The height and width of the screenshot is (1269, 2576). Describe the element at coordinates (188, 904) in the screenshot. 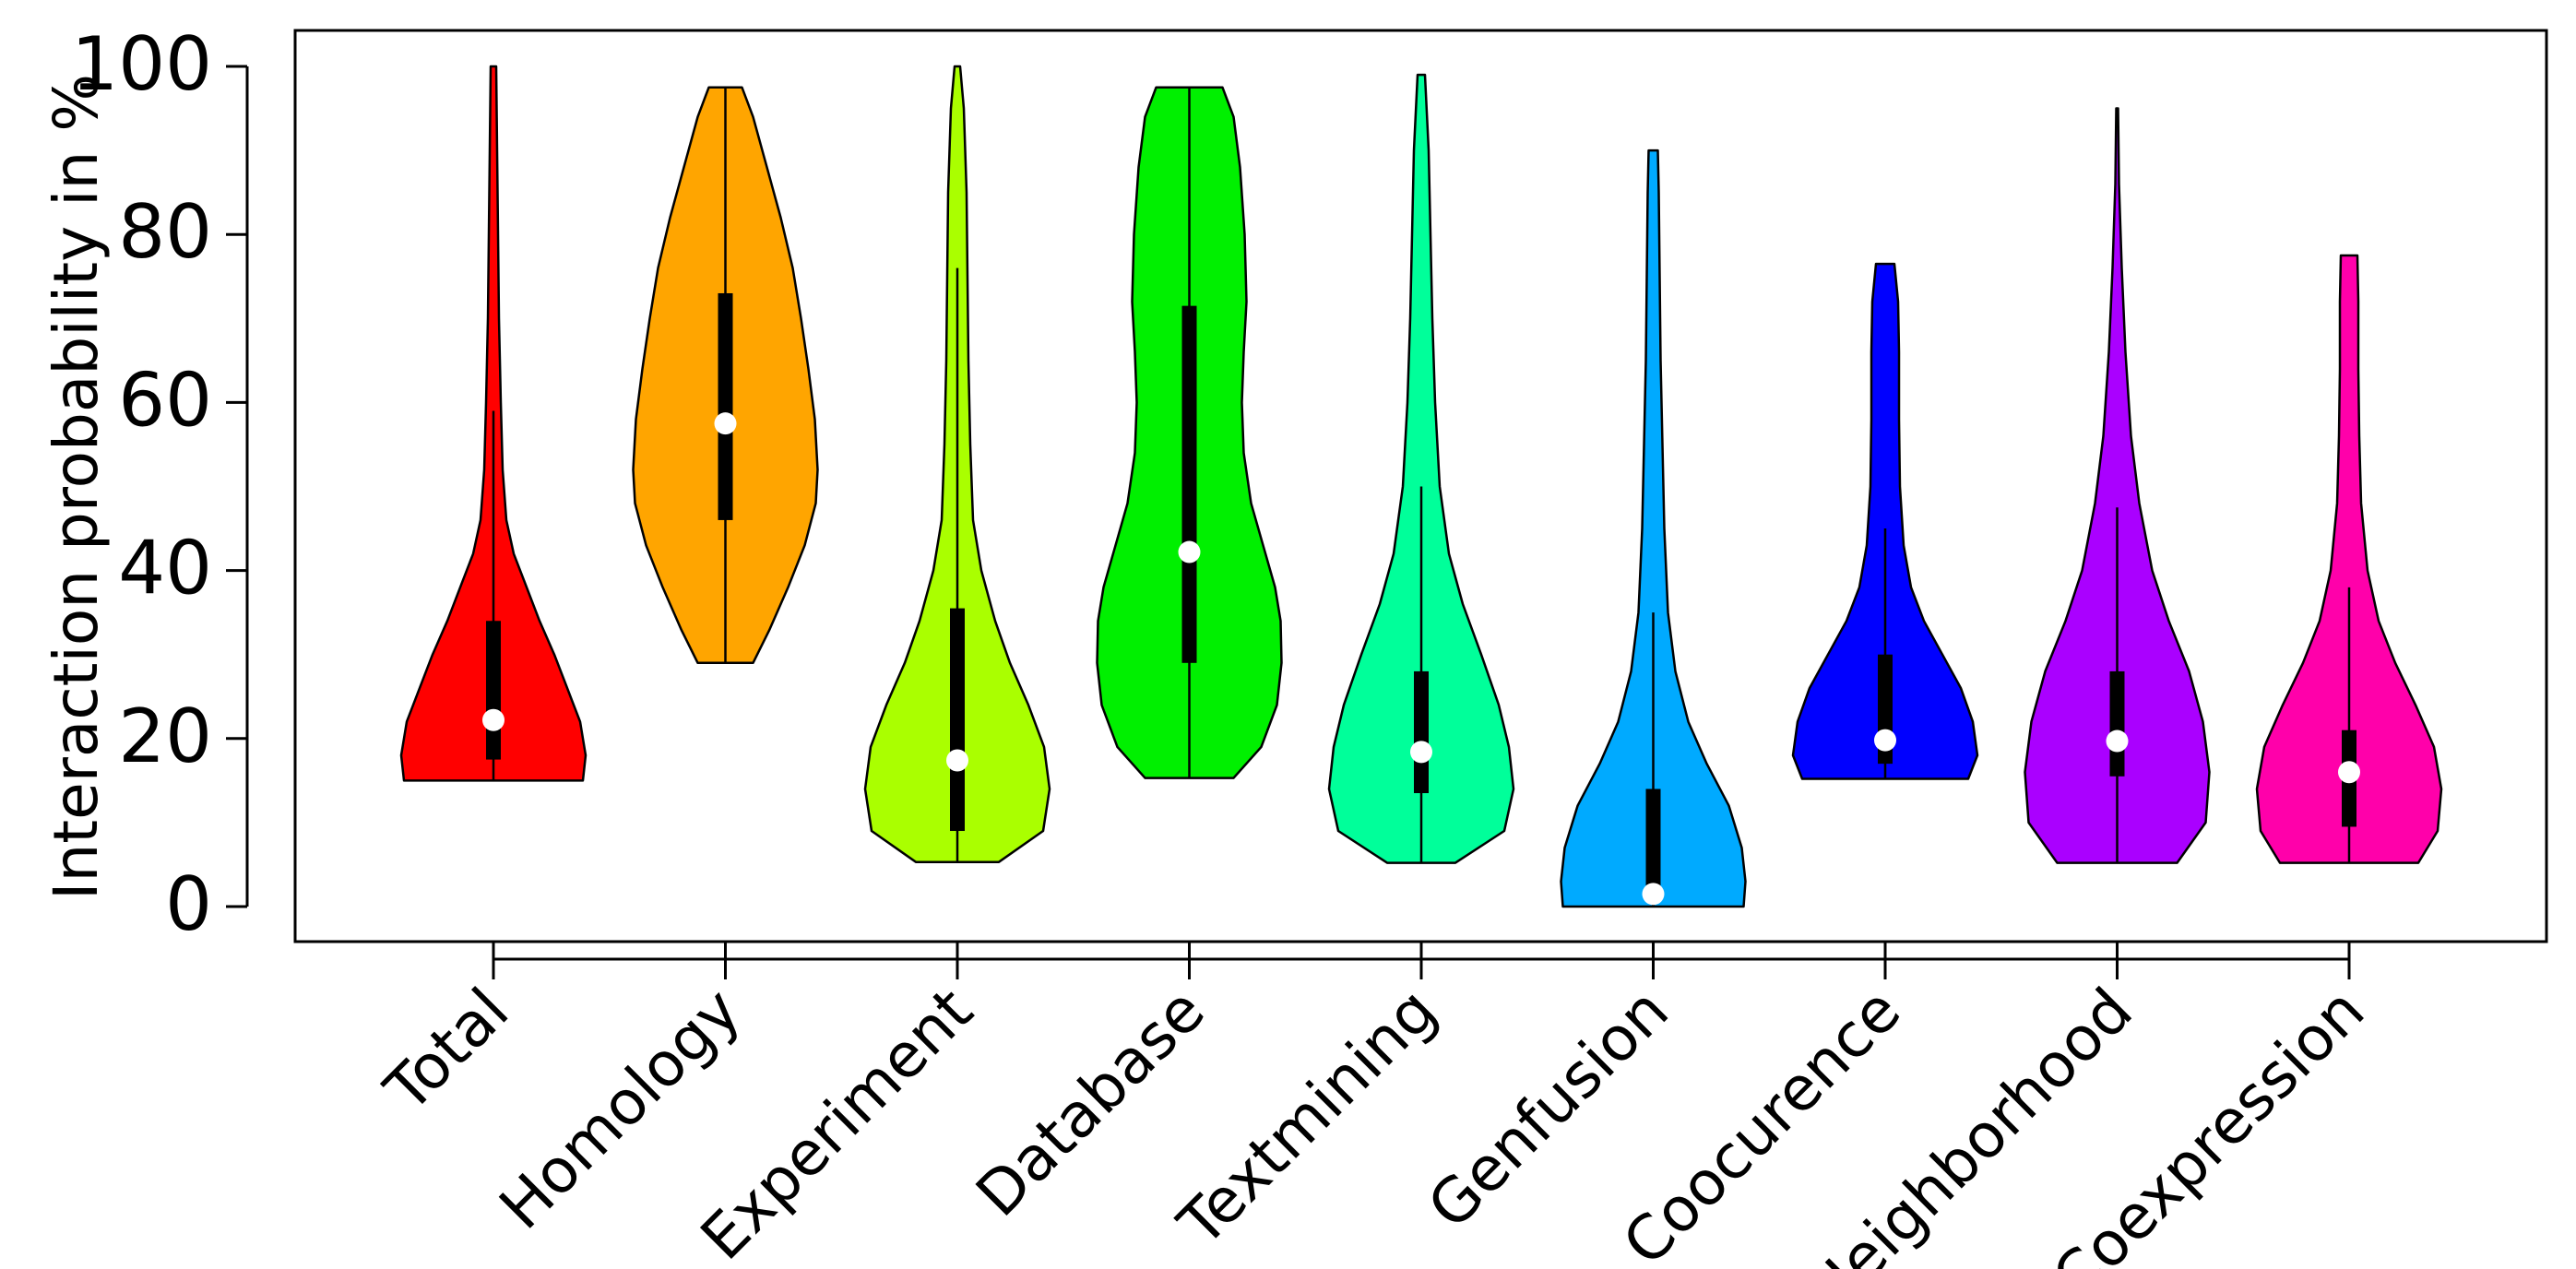

I see `y-tick-label: 0` at that location.